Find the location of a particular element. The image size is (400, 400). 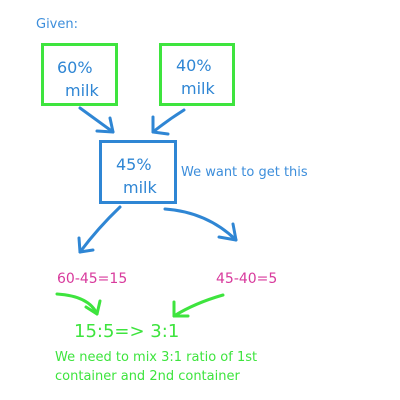

box-left-milk: milk is located at coordinates (82, 90).